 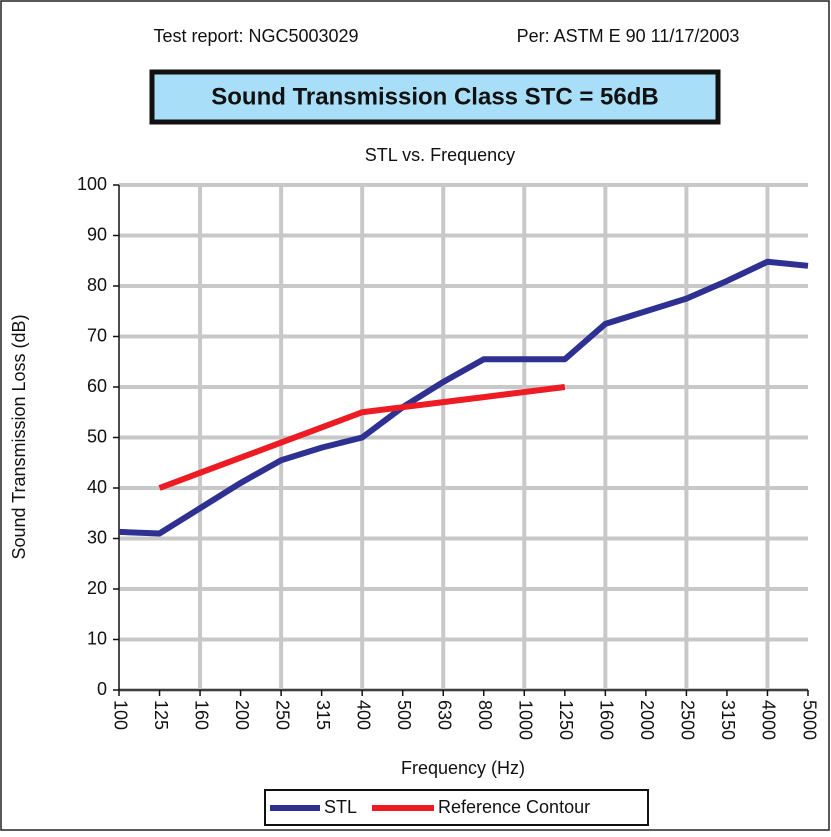 I want to click on x-tick-label: 250, so click(x=282, y=715).